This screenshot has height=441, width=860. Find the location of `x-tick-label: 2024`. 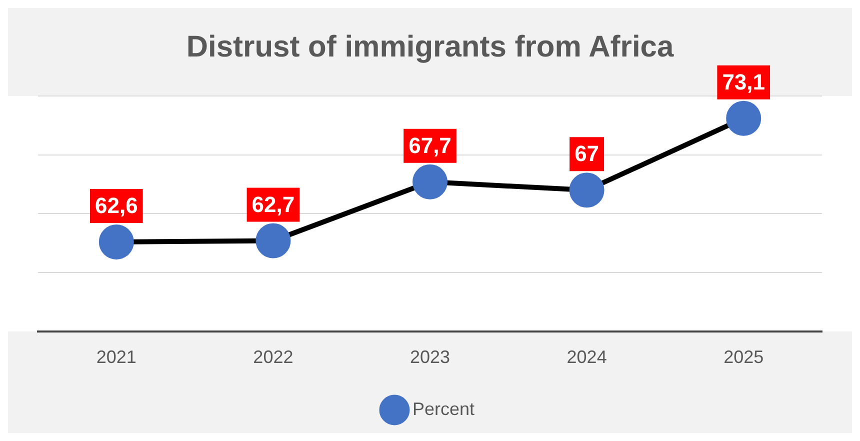

x-tick-label: 2024 is located at coordinates (586, 357).